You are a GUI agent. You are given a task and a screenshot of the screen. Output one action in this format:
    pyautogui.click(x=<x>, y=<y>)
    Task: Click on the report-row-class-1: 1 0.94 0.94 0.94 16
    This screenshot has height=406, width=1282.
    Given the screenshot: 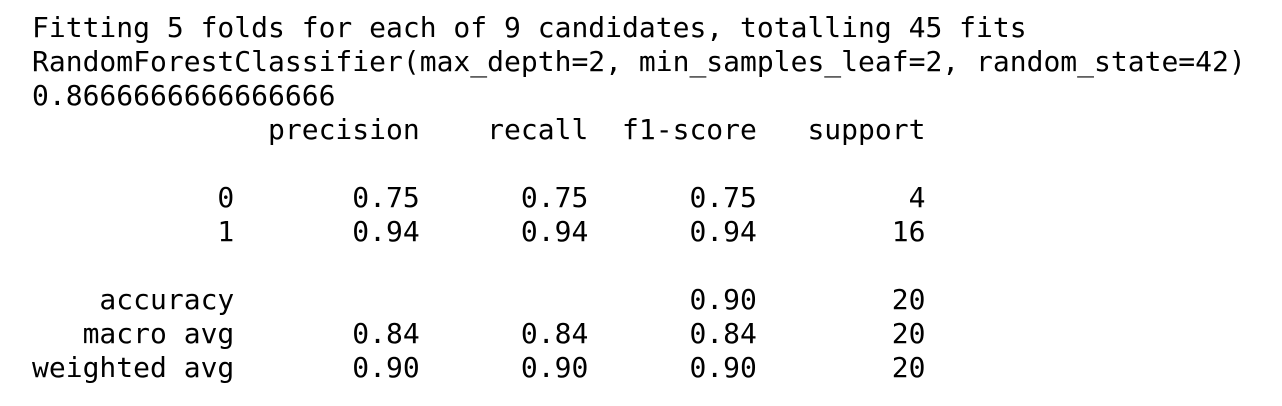 What is the action you would take?
    pyautogui.click(x=479, y=231)
    